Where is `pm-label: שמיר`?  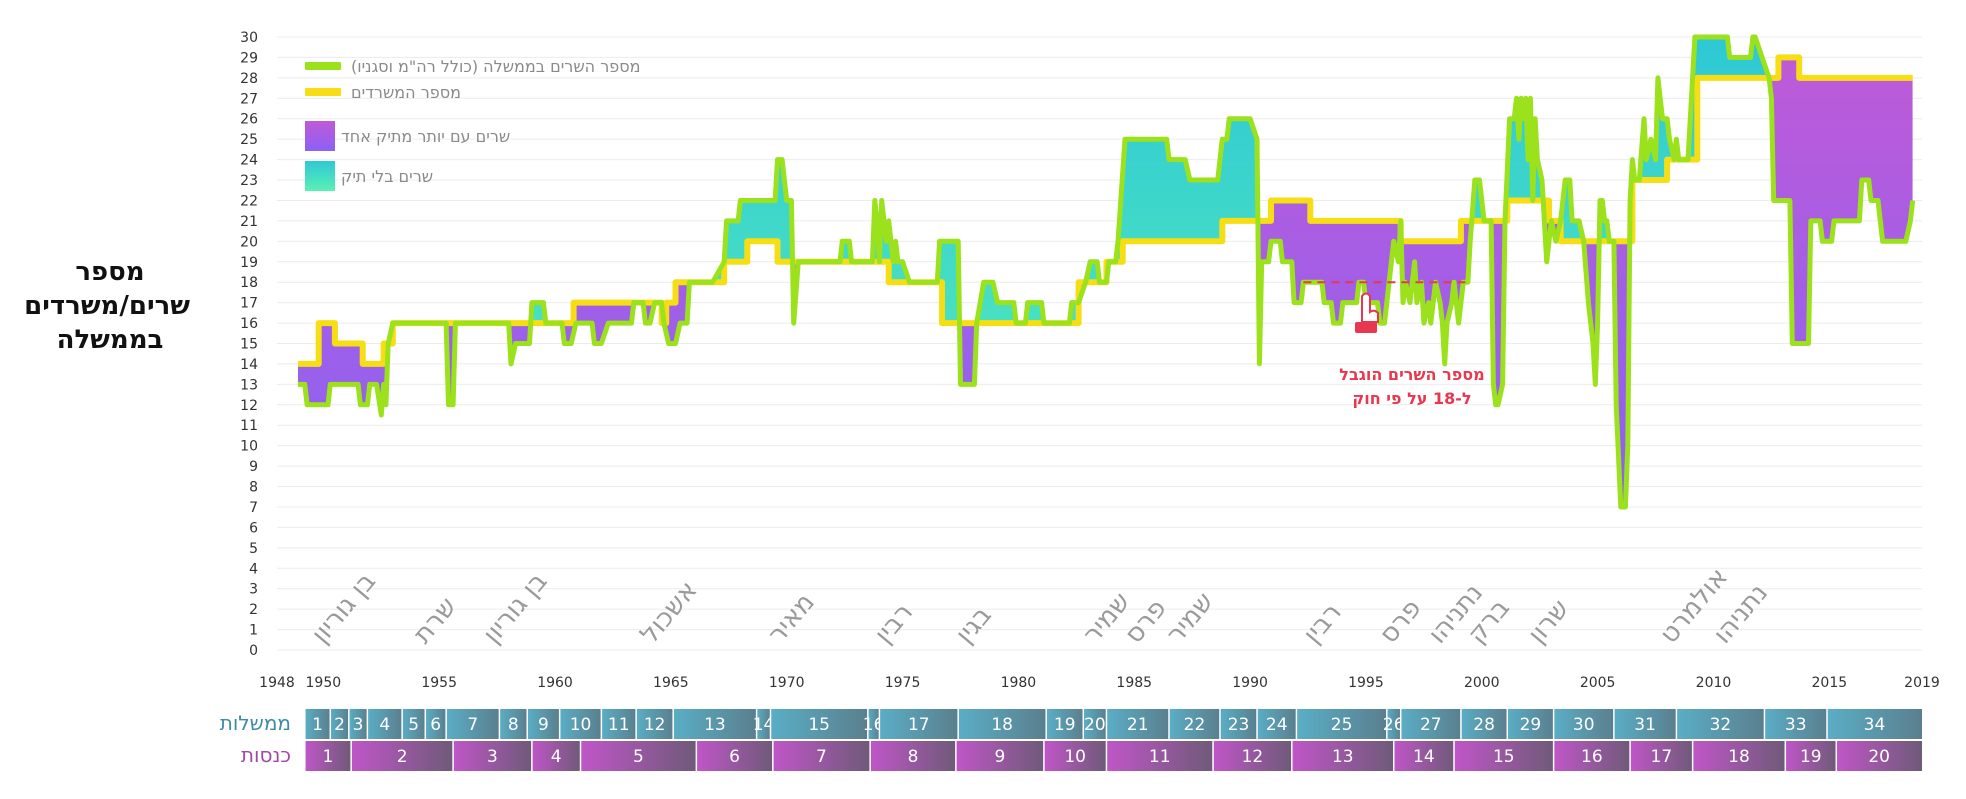
pm-label: שמיר is located at coordinates (1190, 618).